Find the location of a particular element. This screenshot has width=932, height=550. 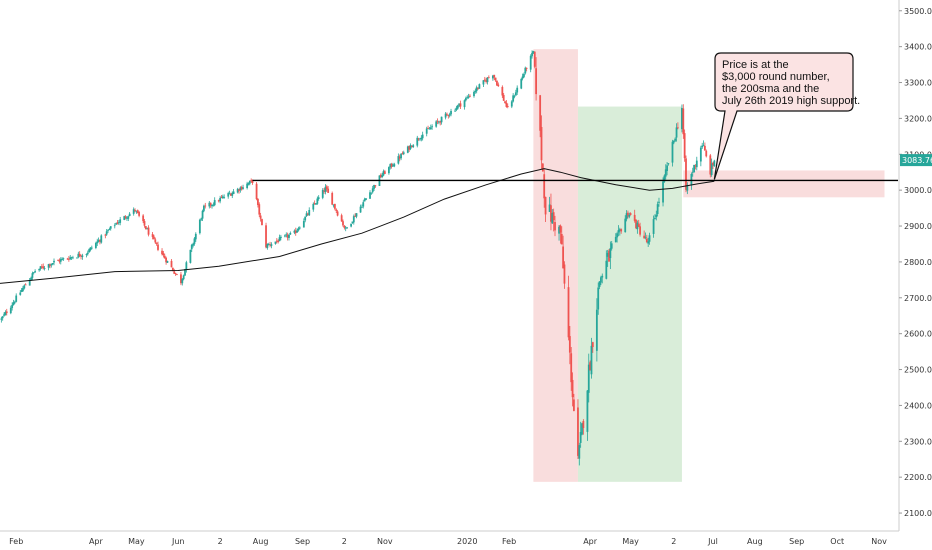

last-price-label: 3083.76 is located at coordinates (917, 160).